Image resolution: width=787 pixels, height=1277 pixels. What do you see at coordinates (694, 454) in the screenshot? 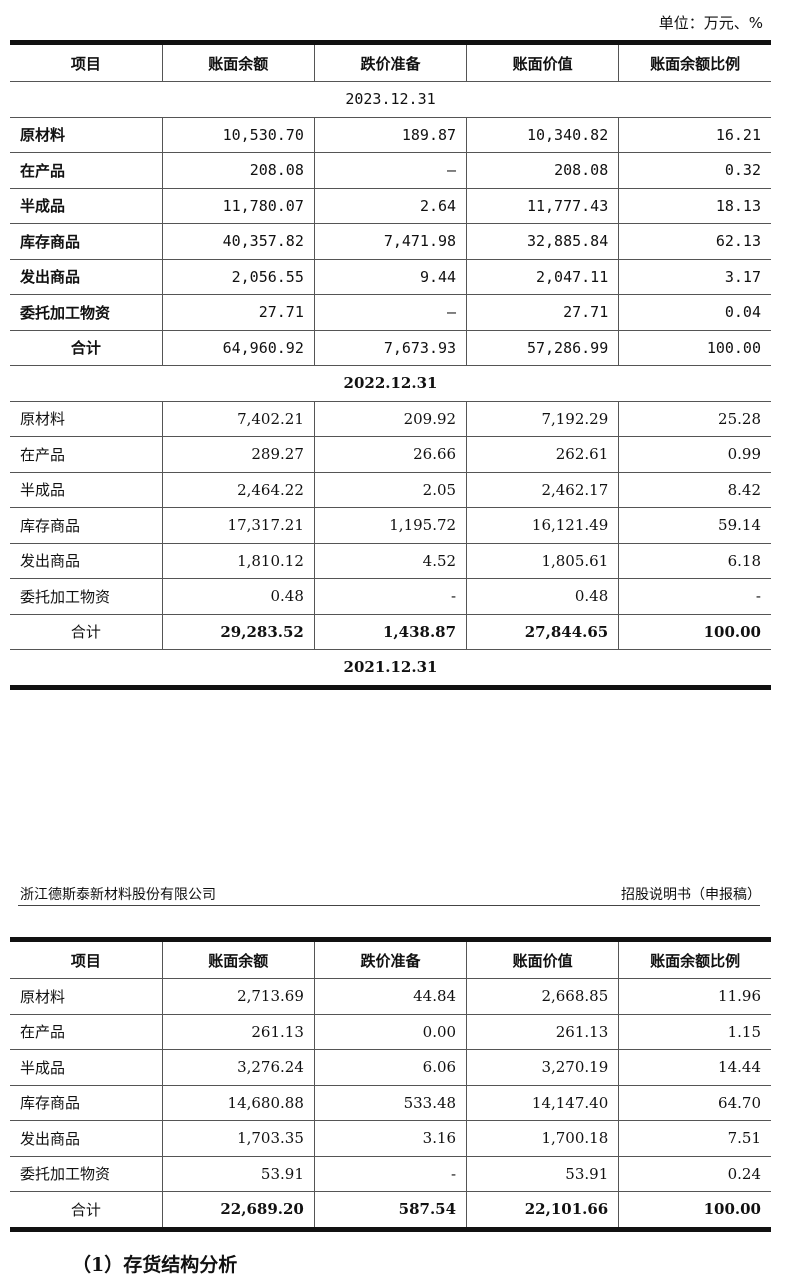
I see `value-cell: 0.99` at bounding box center [694, 454].